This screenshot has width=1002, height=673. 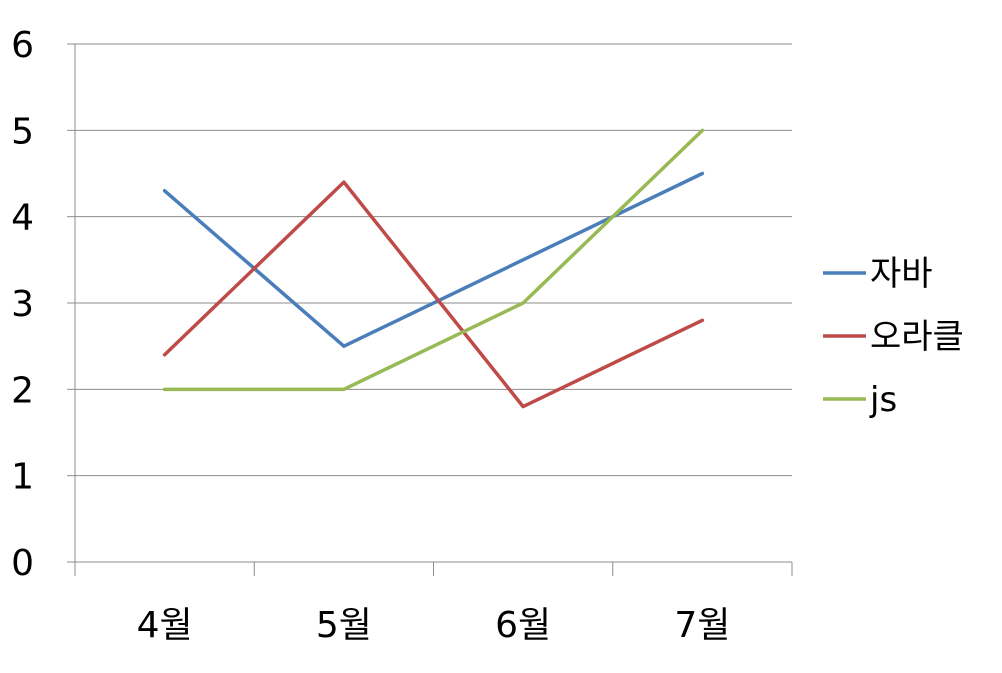 I want to click on x-axis-ticks: 4월 5월 6월 7월, so click(x=433, y=604).